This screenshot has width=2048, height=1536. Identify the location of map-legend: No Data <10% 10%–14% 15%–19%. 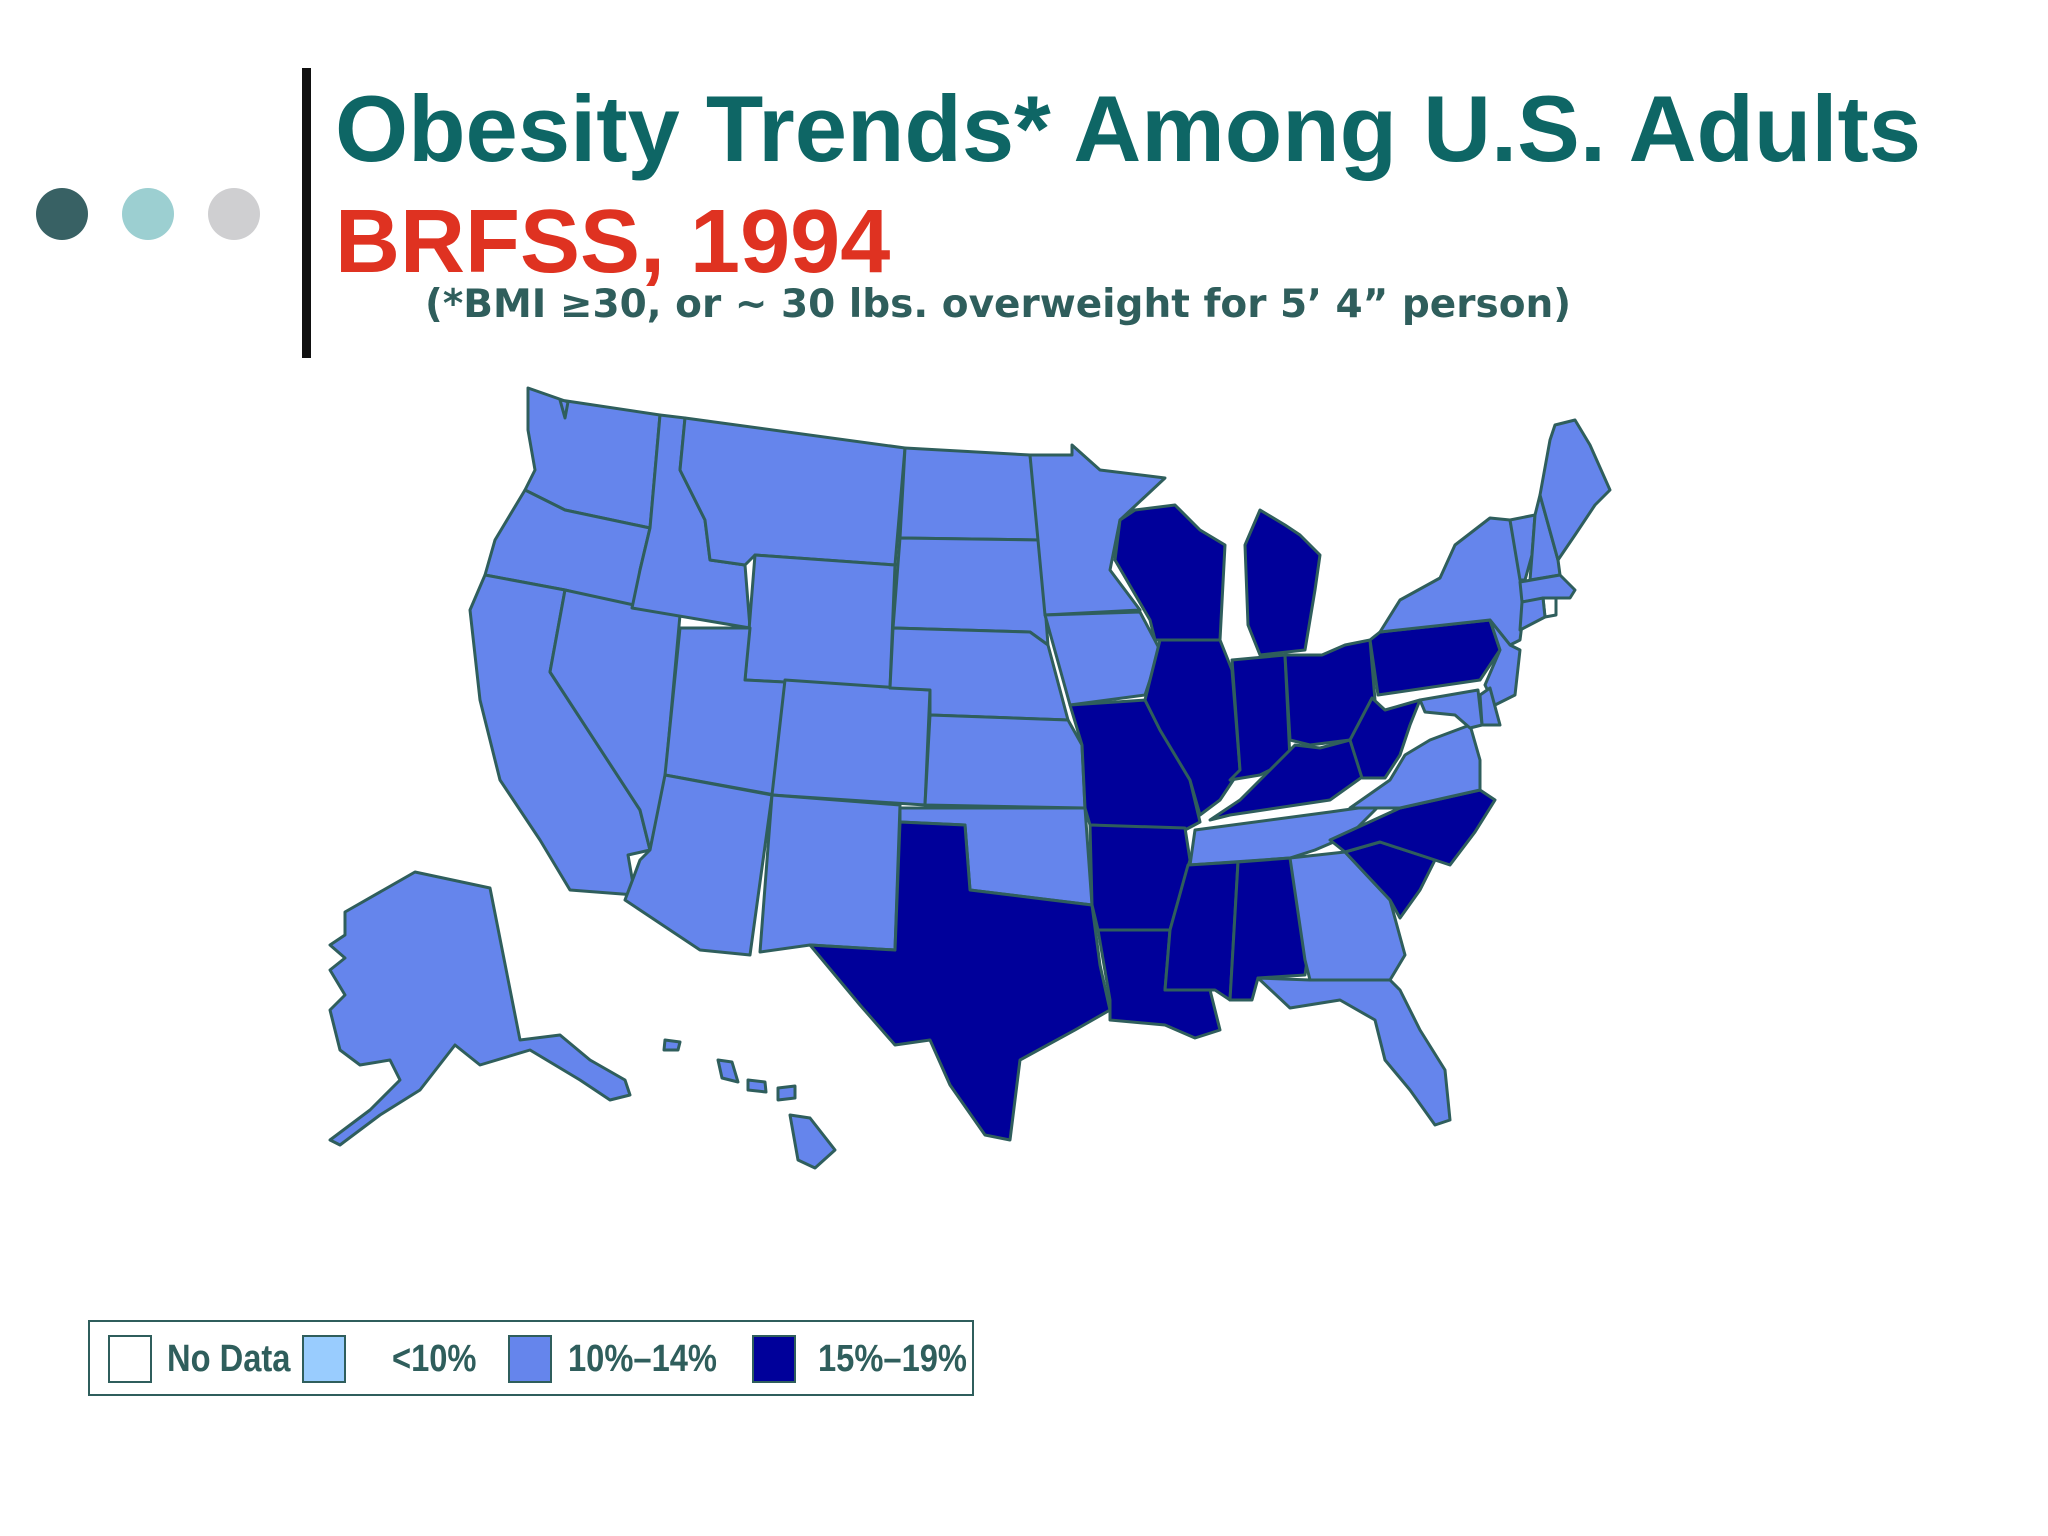
(531, 1358).